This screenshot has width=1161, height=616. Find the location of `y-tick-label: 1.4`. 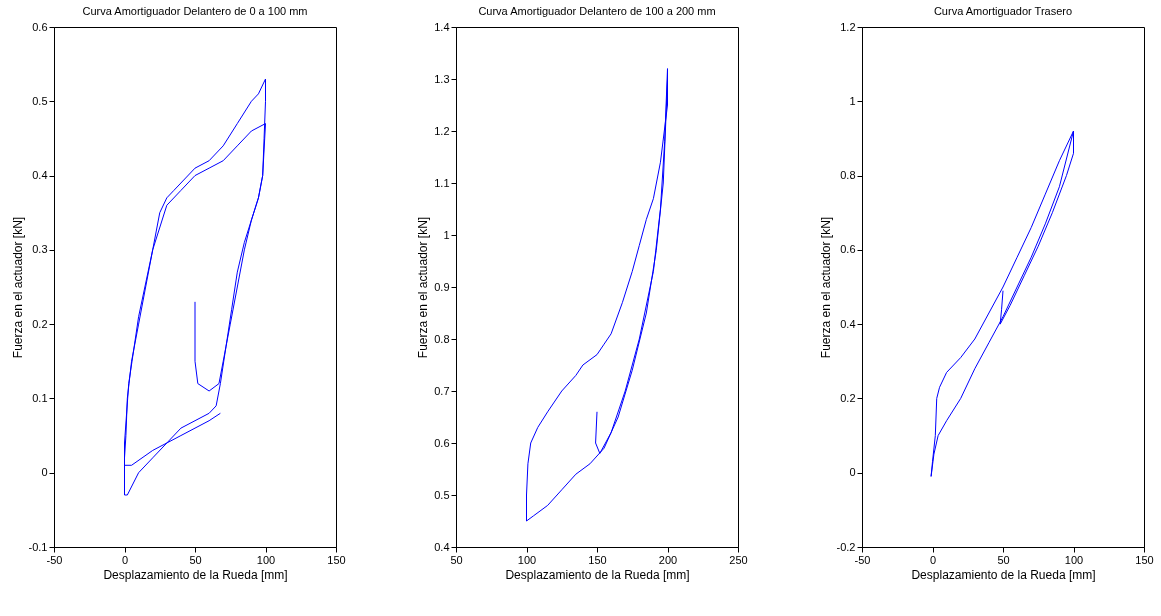

y-tick-label: 1.4 is located at coordinates (442, 26).